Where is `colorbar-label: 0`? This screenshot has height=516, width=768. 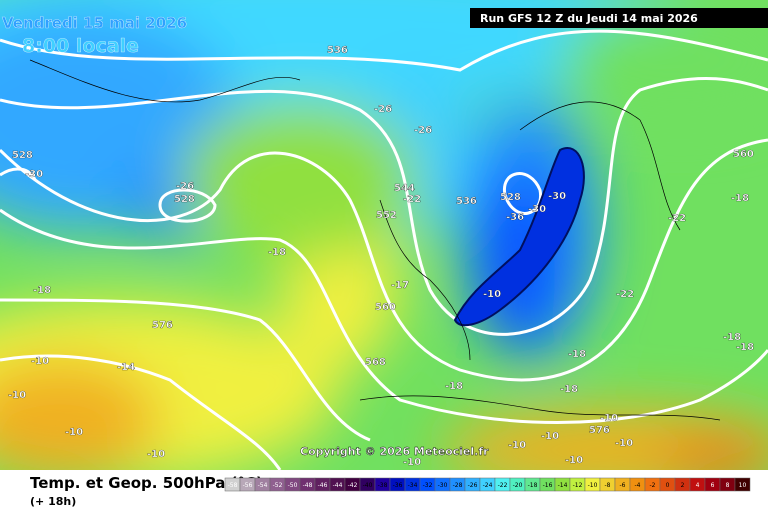
colorbar-label: 0 is located at coordinates (668, 485).